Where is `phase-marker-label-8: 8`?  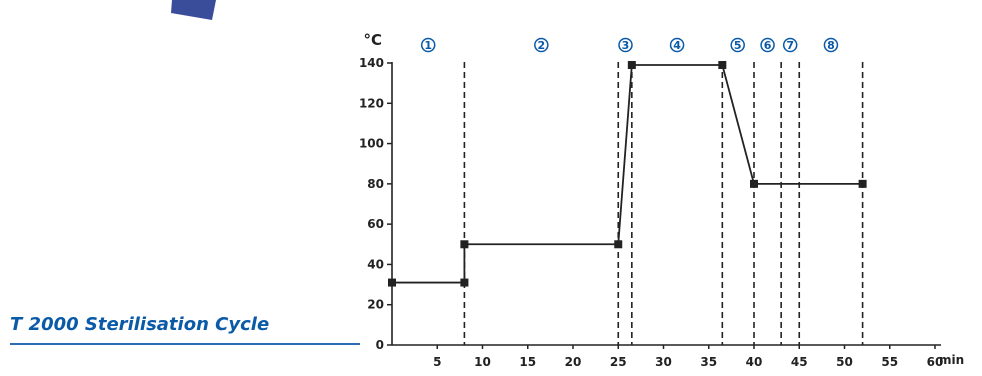
phase-marker-label-8: 8 is located at coordinates (831, 45).